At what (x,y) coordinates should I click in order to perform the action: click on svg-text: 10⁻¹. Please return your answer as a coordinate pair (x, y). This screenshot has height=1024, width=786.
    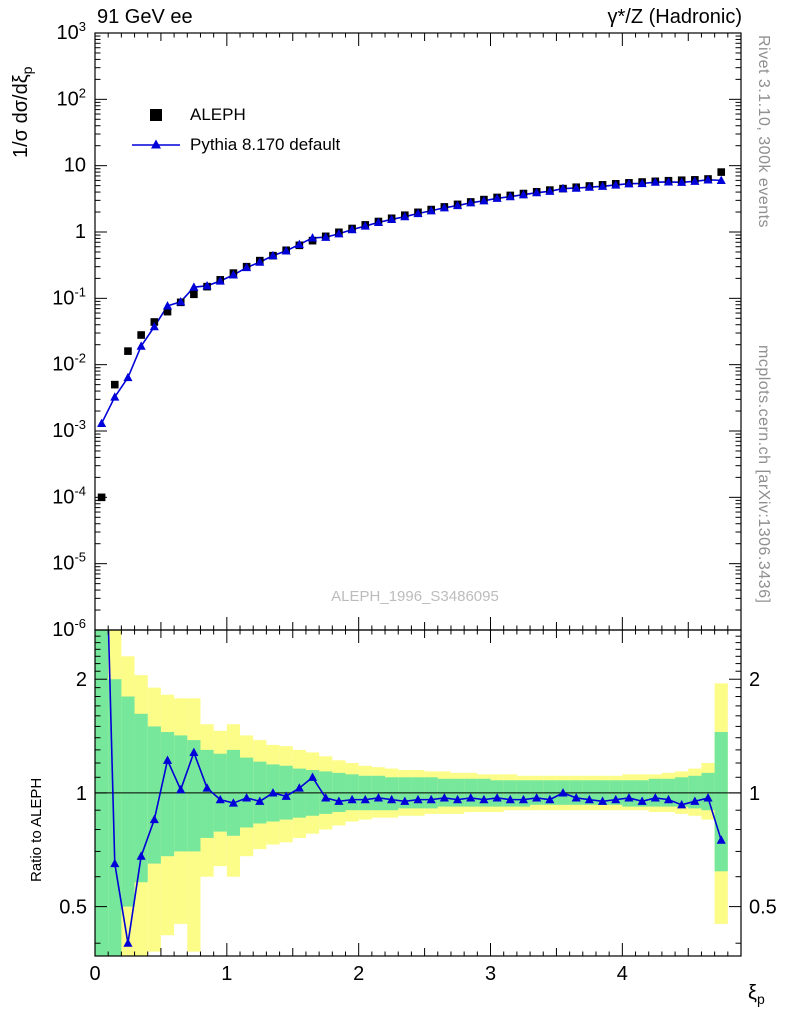
    Looking at the image, I should click on (69, 296).